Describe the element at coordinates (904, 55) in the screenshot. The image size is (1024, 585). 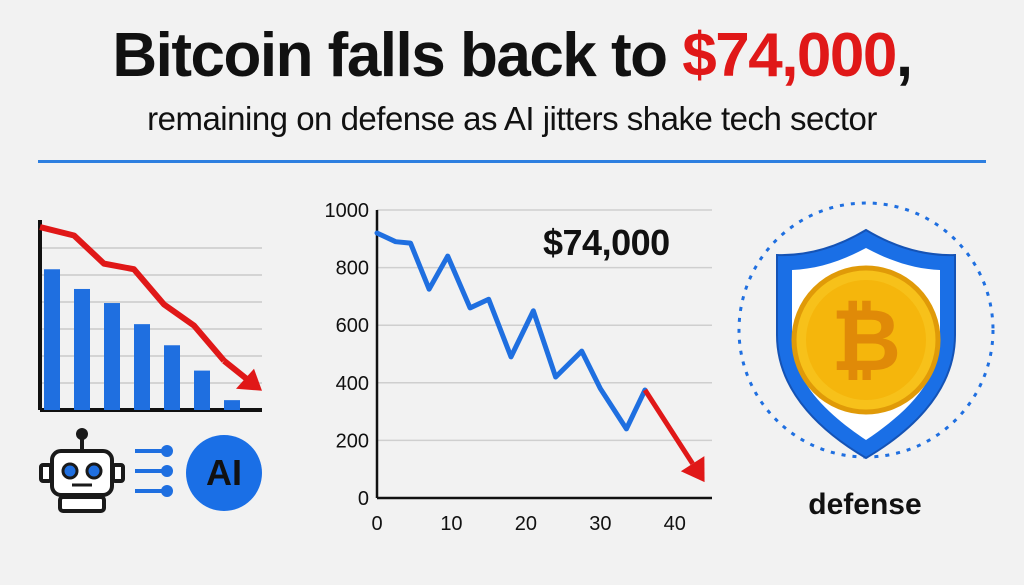
I see `headline-suffix: ,` at that location.